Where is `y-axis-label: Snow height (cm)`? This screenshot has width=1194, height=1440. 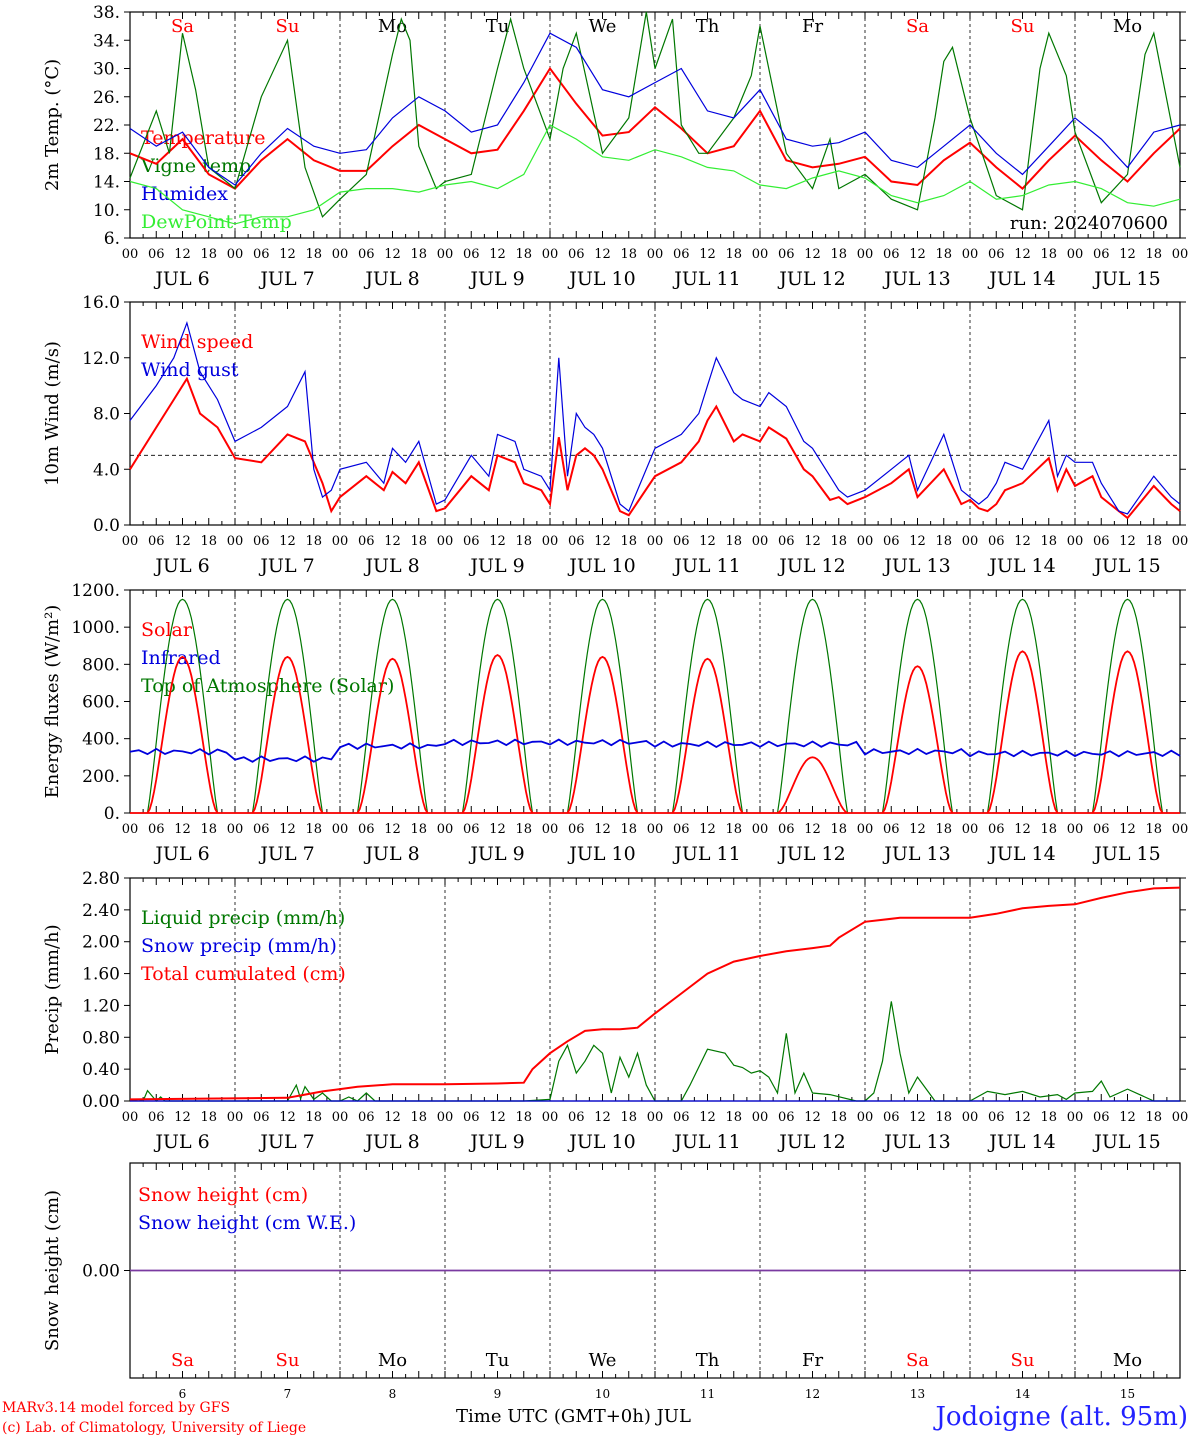
y-axis-label: Snow height (cm) is located at coordinates (52, 1270).